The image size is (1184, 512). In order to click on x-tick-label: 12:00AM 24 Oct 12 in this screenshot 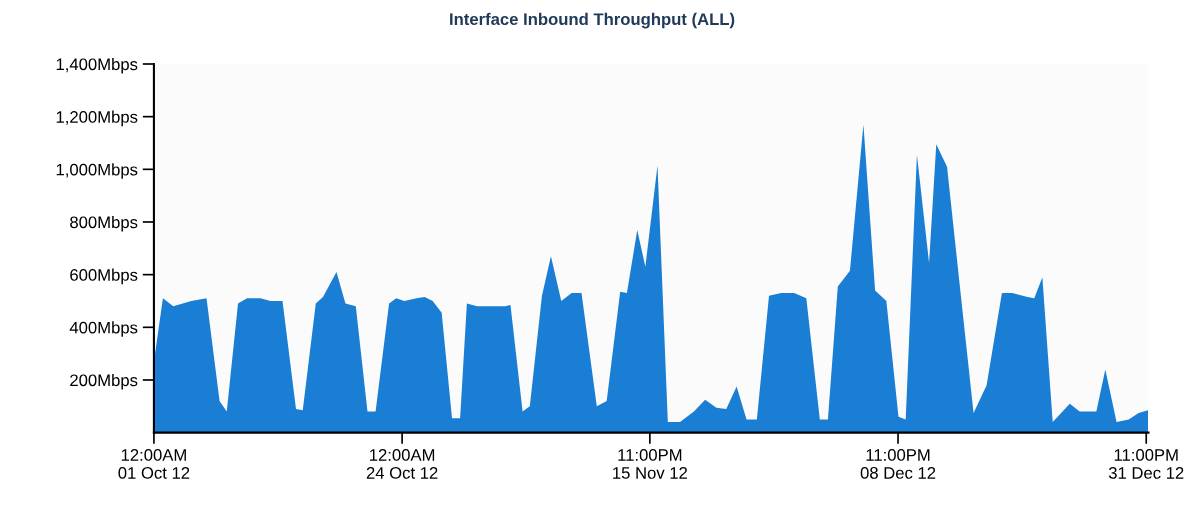, I will do `click(402, 464)`.